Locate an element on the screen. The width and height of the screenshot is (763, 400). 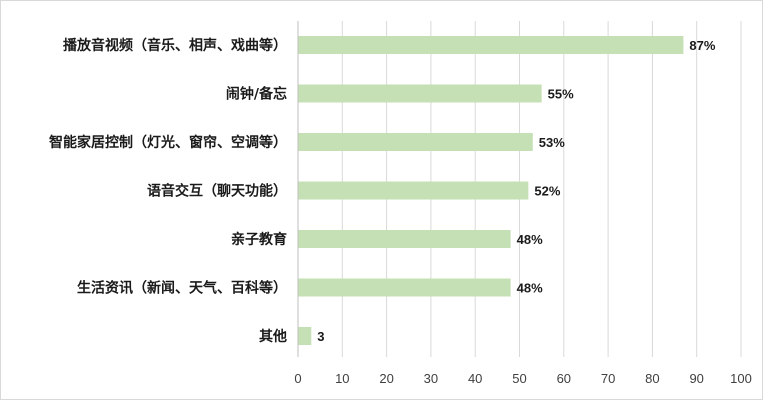
x-tick-30: 30 is located at coordinates (431, 378).